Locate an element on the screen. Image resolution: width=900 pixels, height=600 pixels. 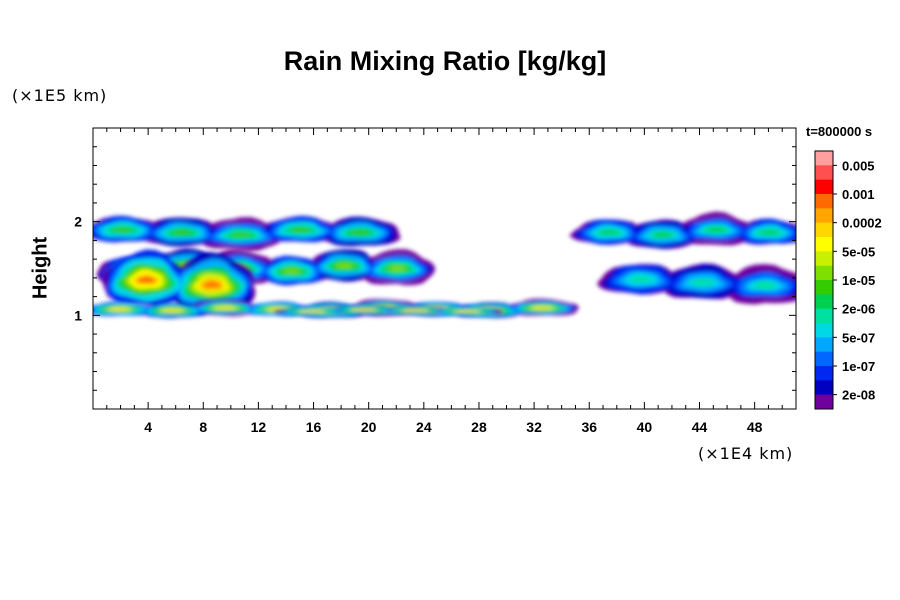
x-tick-label: 16 is located at coordinates (314, 427).